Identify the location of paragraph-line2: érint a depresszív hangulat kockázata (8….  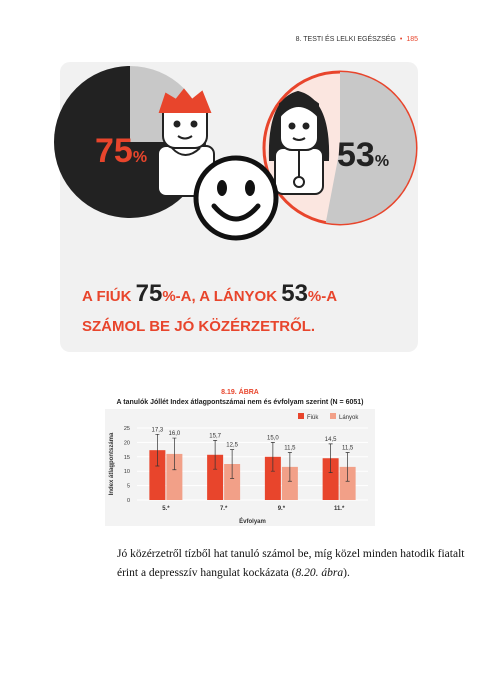
(233, 573).